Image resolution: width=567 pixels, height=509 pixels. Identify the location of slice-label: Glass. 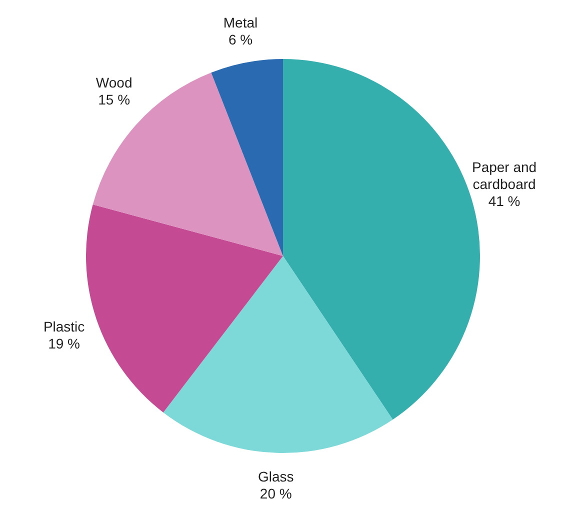
(276, 476).